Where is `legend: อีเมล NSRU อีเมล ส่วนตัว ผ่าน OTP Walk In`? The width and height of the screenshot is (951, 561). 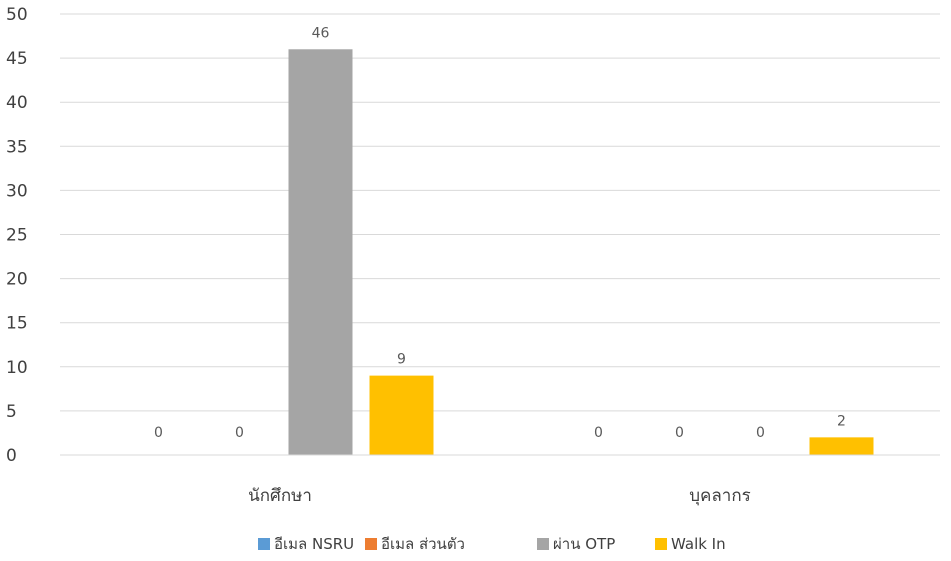
legend: อีเมล NSRU อีเมล ส่วนตัว ผ่าน OTP Walk In is located at coordinates (492, 544).